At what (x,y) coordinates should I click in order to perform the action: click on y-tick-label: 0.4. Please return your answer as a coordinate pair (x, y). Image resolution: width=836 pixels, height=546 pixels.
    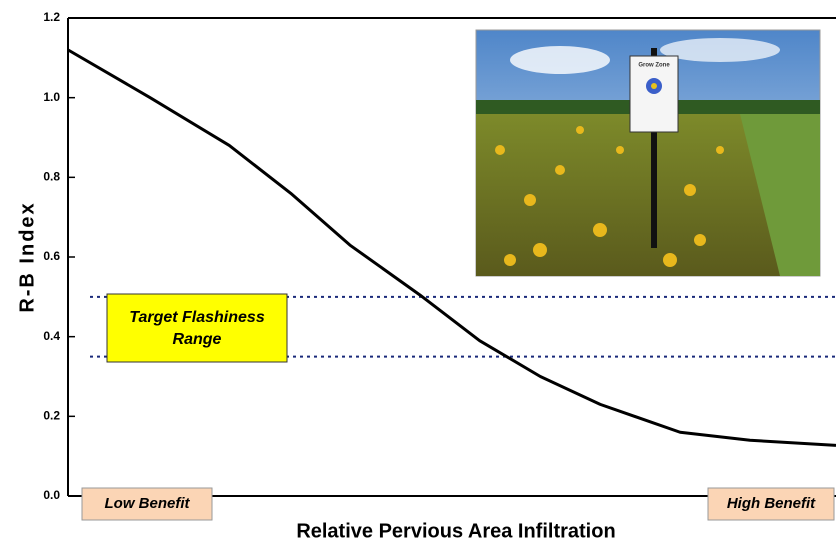
    Looking at the image, I should click on (51, 336).